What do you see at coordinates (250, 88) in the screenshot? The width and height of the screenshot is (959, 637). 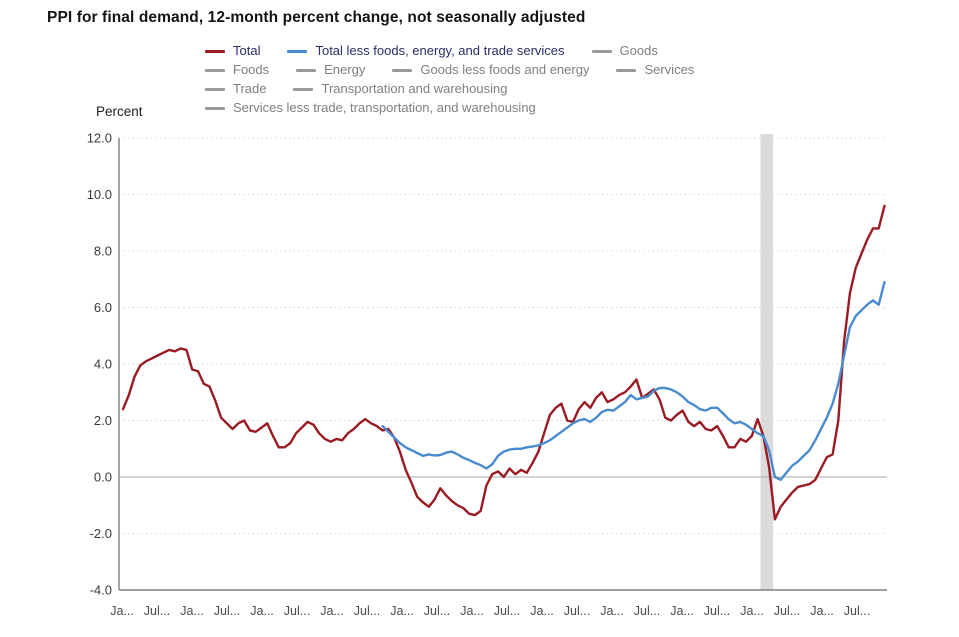 I see `legend-item-label: Trade` at bounding box center [250, 88].